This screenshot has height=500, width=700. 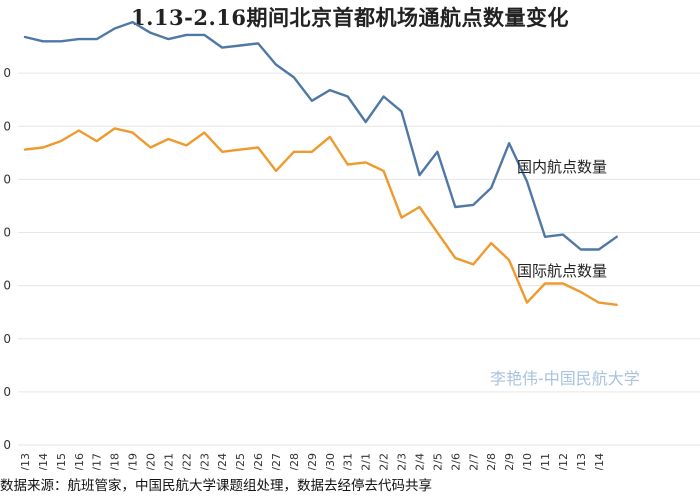 What do you see at coordinates (599, 461) in the screenshot?
I see `x-tick-label: 2/14` at bounding box center [599, 461].